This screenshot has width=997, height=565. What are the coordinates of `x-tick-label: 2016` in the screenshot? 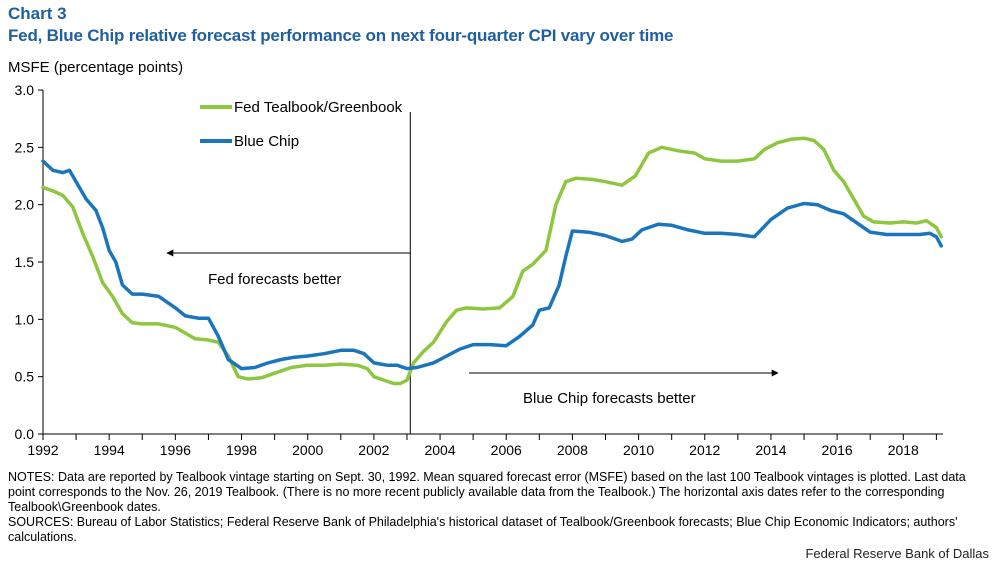 It's located at (837, 450).